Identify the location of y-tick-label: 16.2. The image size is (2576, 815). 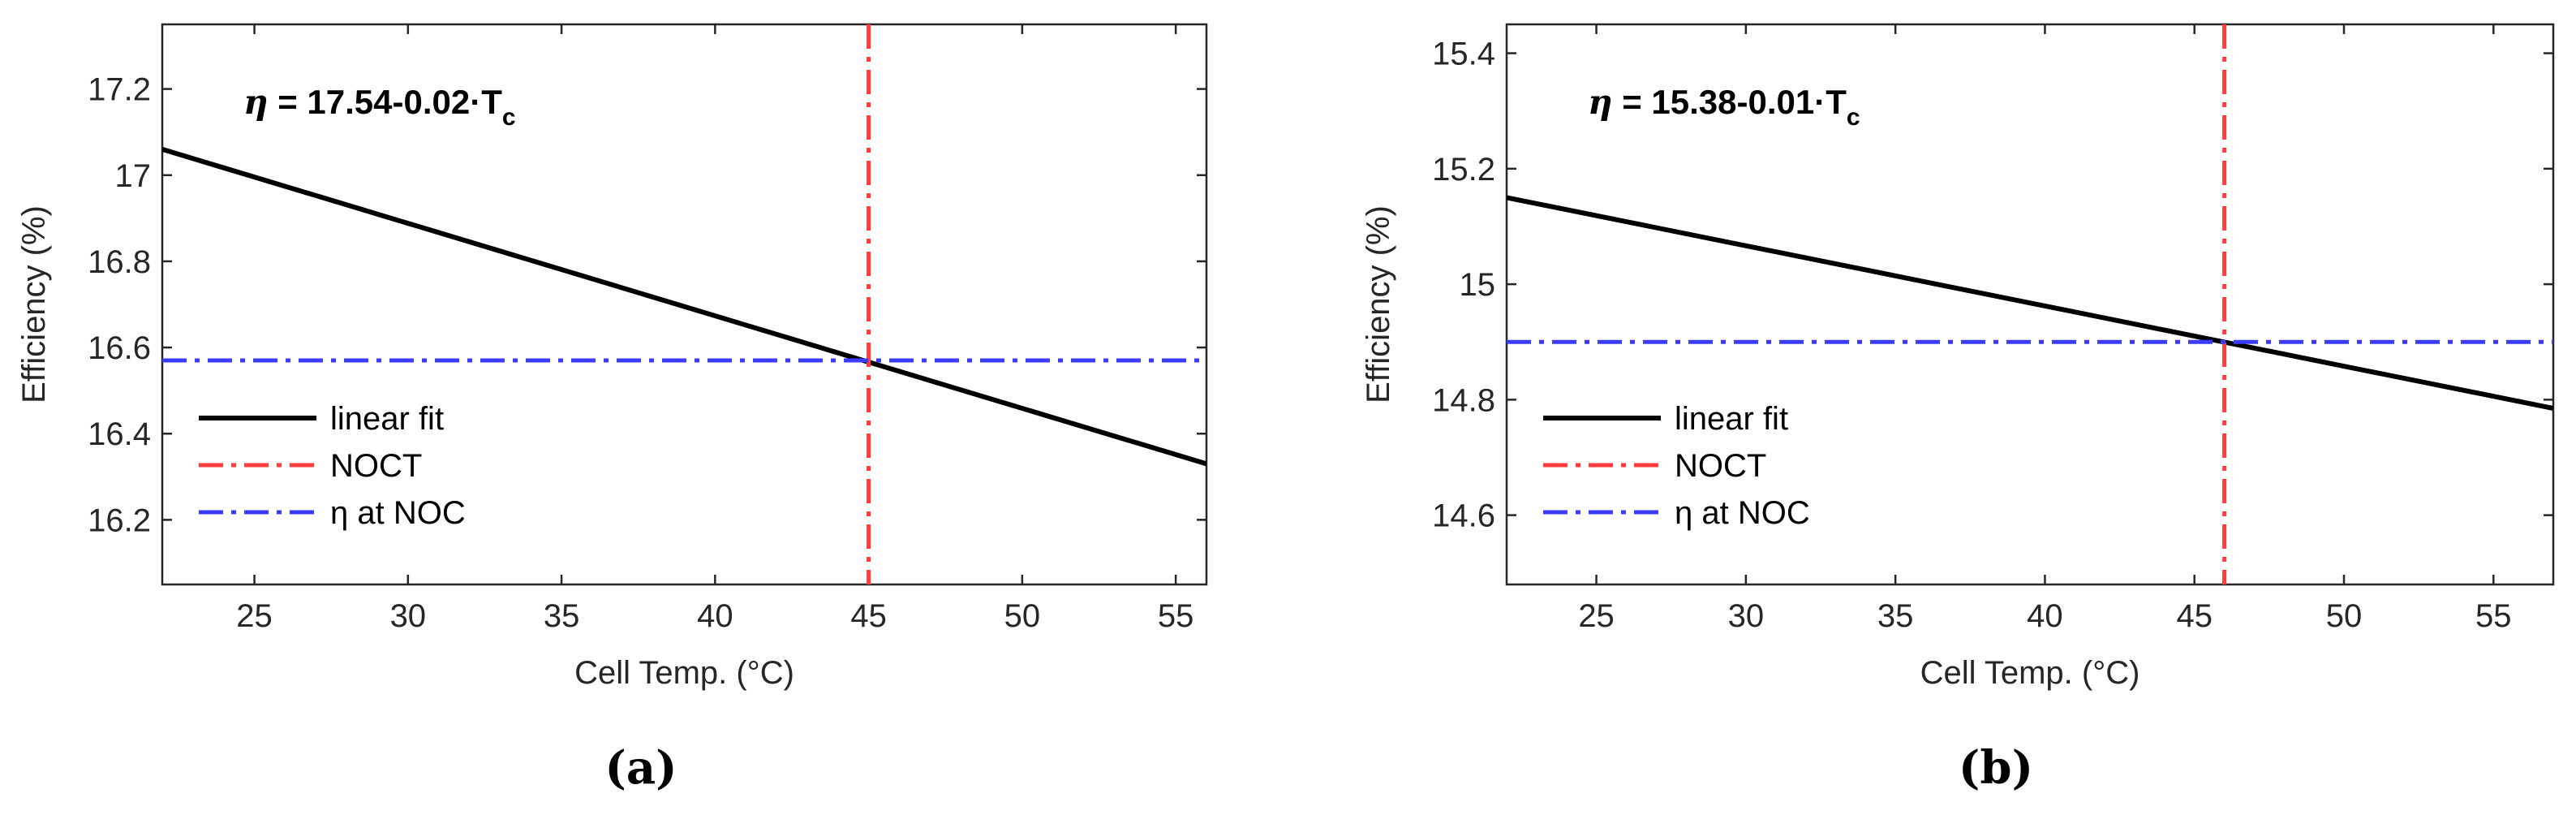
(119, 520).